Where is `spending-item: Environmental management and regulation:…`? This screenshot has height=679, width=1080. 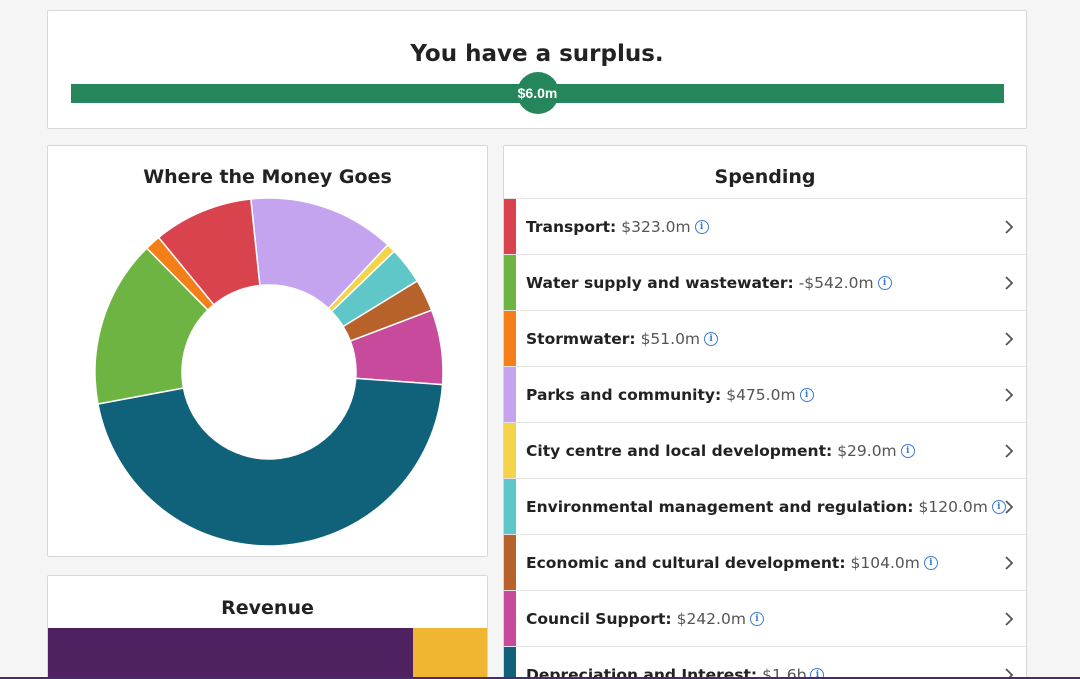 spending-item: Environmental management and regulation:… is located at coordinates (765, 506).